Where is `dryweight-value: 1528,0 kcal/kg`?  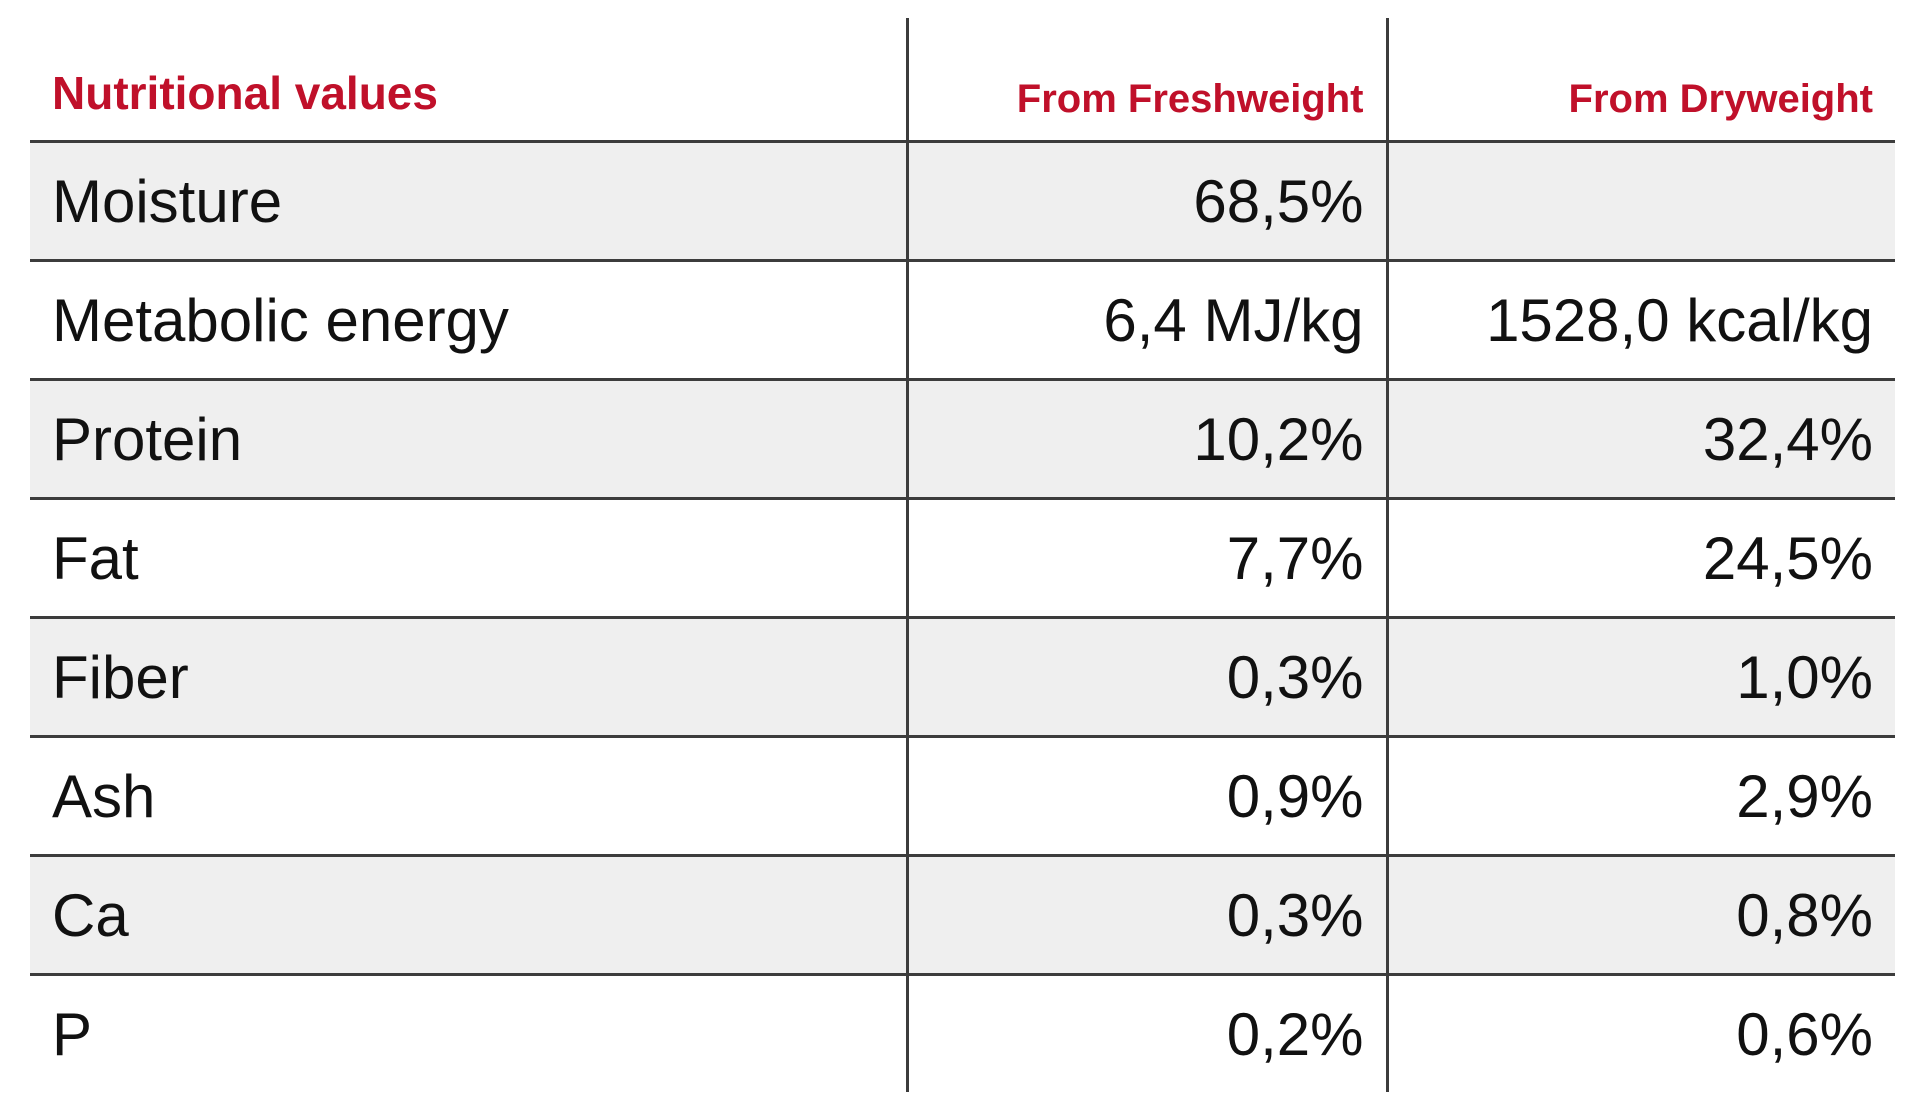 dryweight-value: 1528,0 kcal/kg is located at coordinates (1640, 320).